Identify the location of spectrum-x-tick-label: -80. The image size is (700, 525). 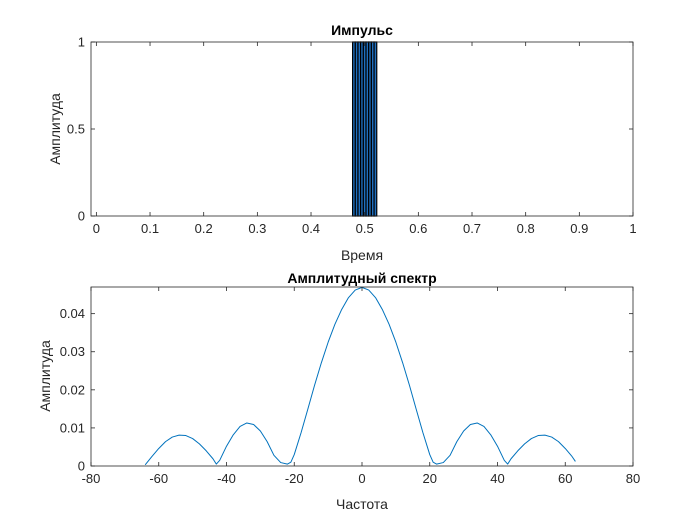
(91, 478).